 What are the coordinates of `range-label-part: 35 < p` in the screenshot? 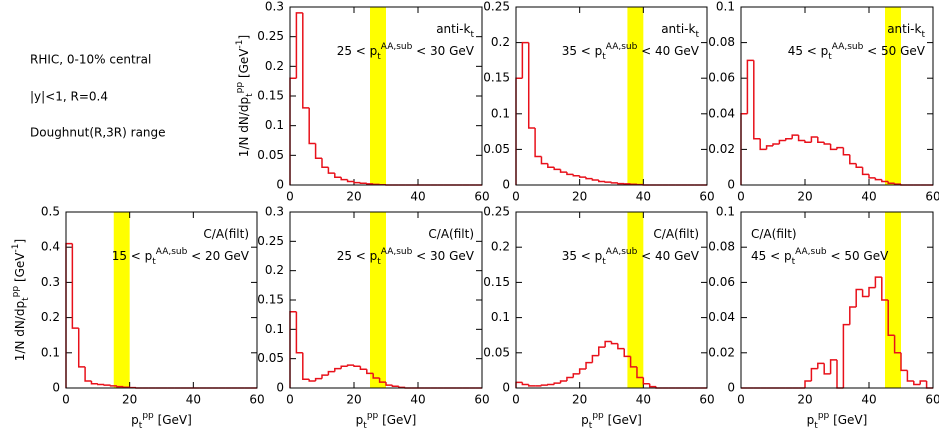 It's located at (582, 256).